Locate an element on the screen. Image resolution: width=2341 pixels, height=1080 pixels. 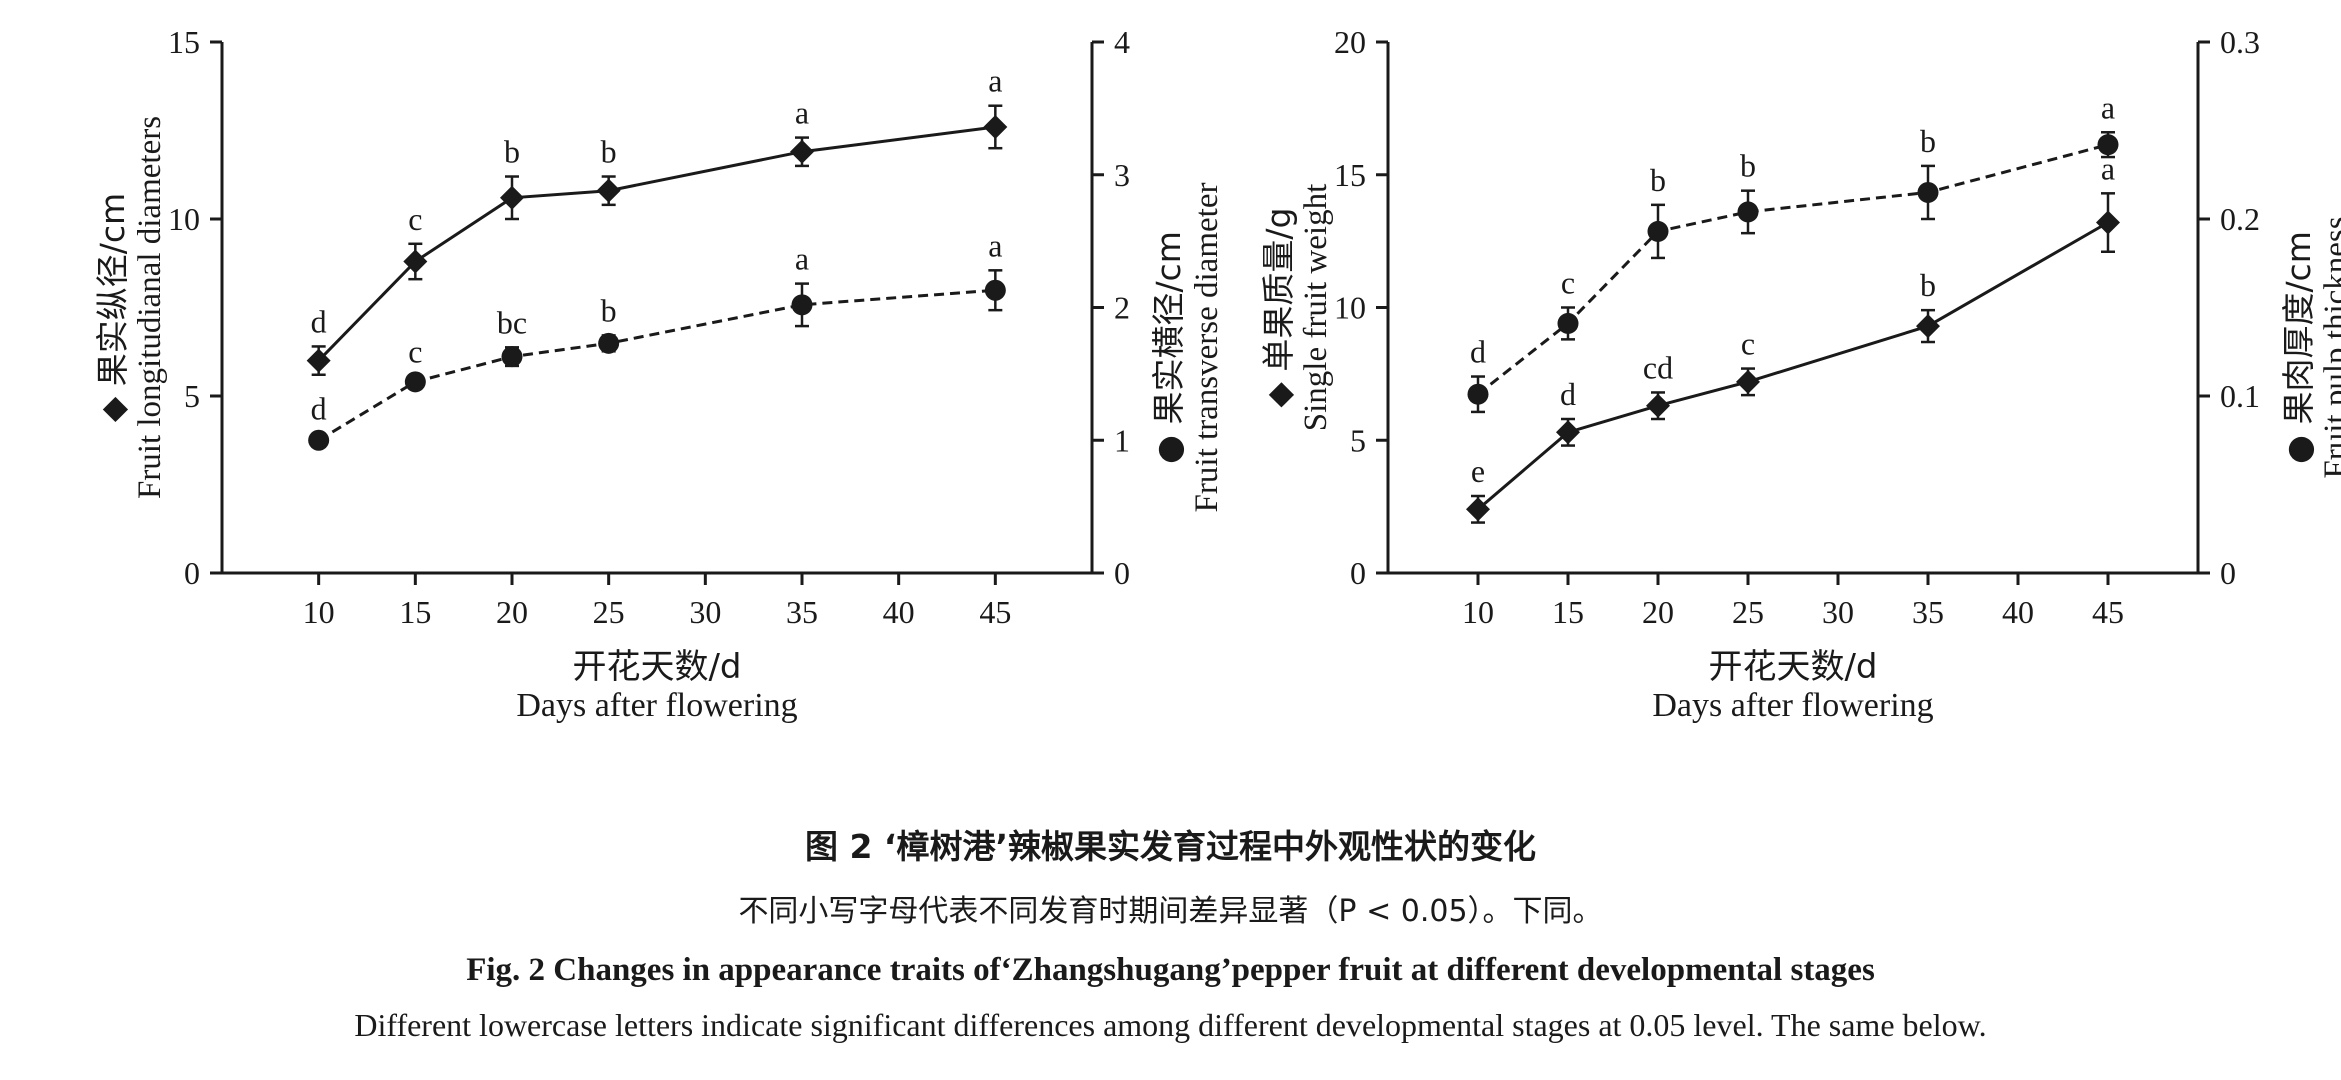
right-y-axis-label-en-text: Fruit transverse diameter is located at coordinates (1207, 348).